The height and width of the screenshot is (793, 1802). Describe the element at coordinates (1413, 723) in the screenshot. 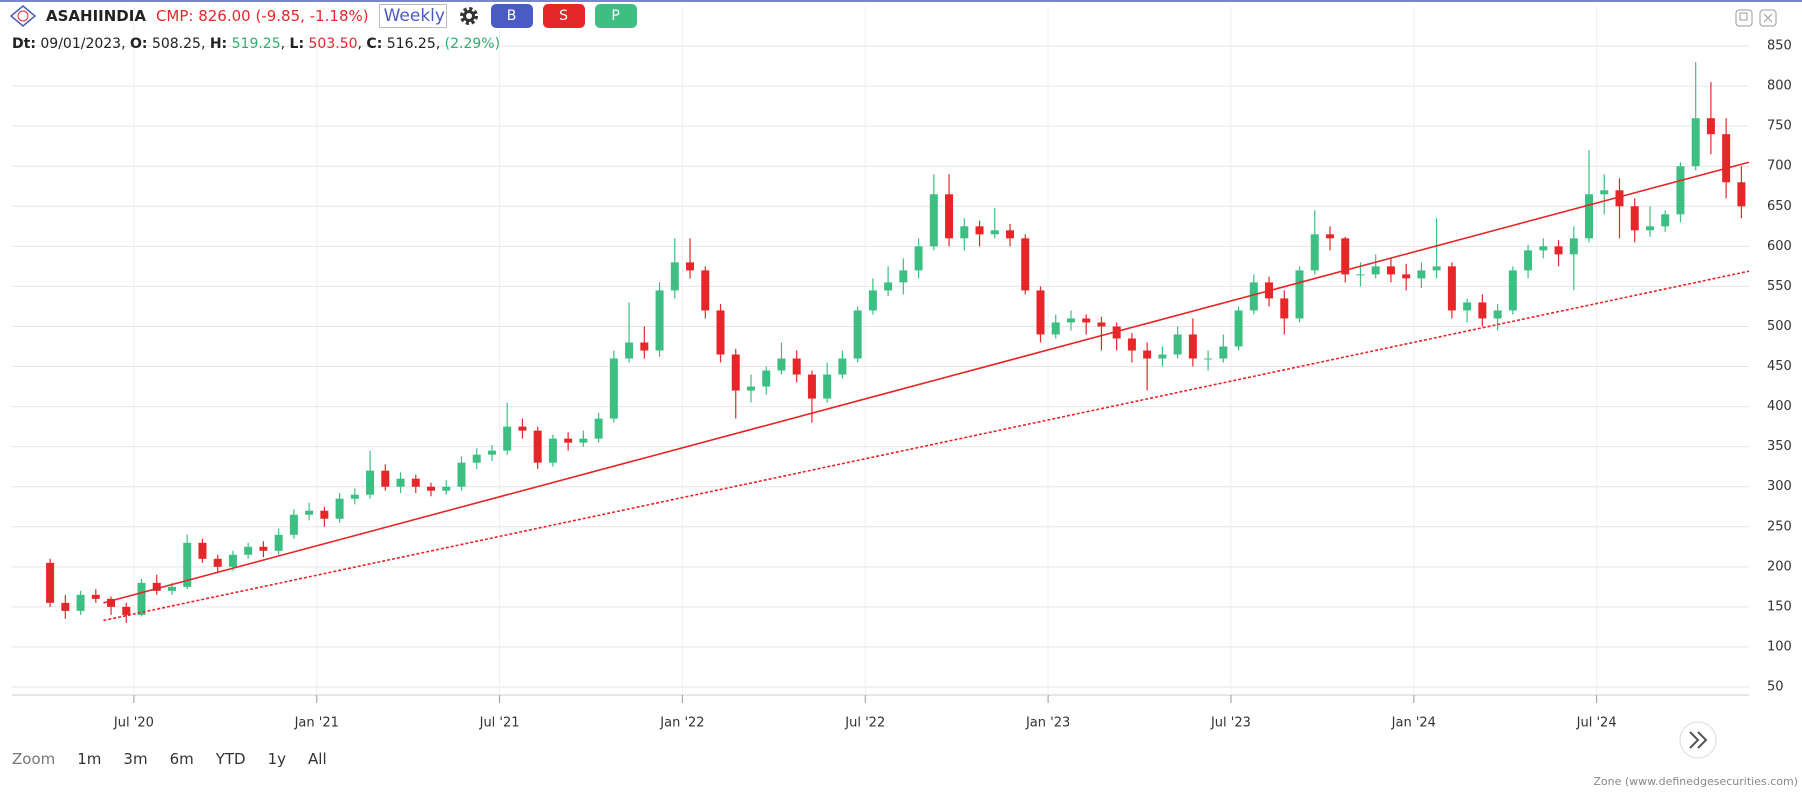

I see `x-tick-label: Jan '24` at that location.